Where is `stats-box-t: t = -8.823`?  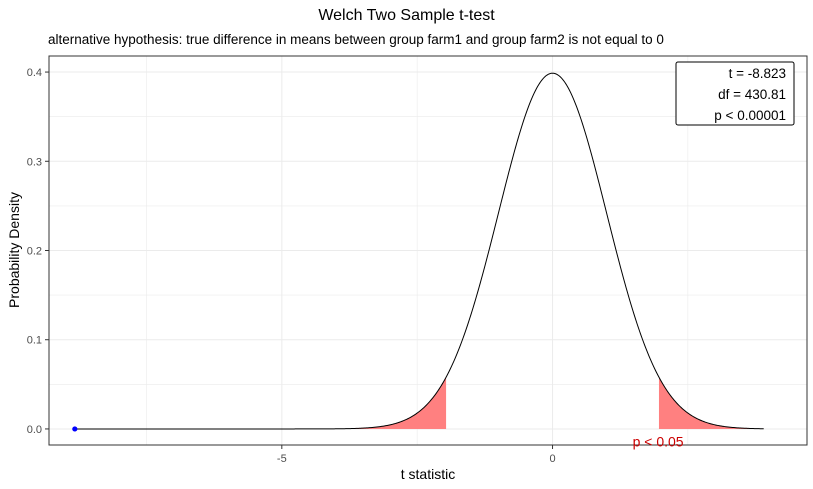
stats-box-t: t = -8.823 is located at coordinates (757, 73).